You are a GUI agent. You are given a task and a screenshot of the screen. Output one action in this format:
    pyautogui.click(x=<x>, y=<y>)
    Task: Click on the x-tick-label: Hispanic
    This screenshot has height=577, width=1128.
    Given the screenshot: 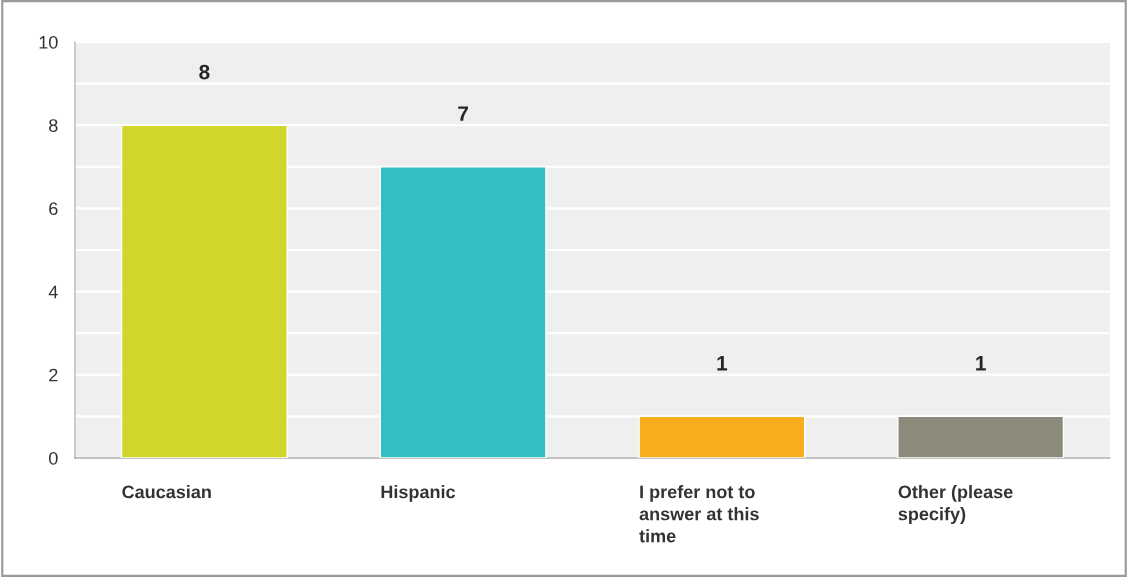 What is the action you would take?
    pyautogui.click(x=418, y=493)
    